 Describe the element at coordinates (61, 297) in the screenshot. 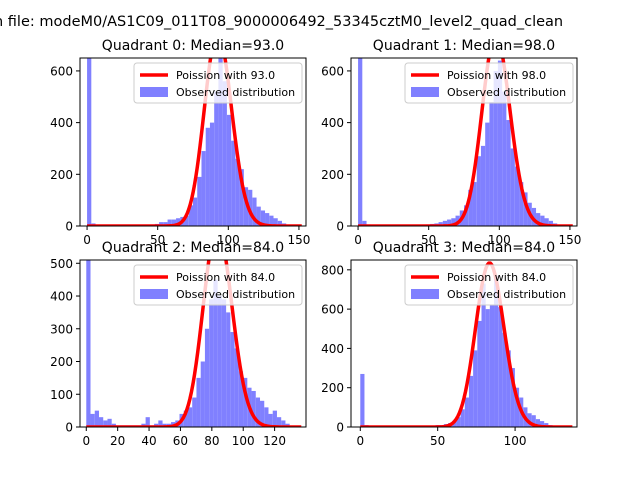

I see `y-tick-label: 400` at that location.